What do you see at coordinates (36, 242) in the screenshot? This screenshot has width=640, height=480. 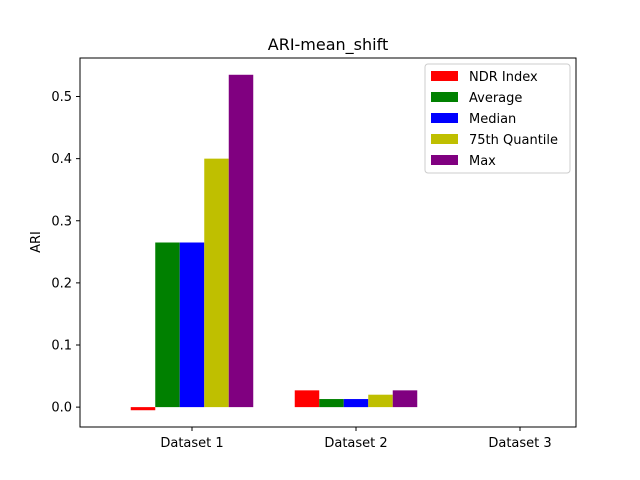 I see `y-axis-label: ARI` at bounding box center [36, 242].